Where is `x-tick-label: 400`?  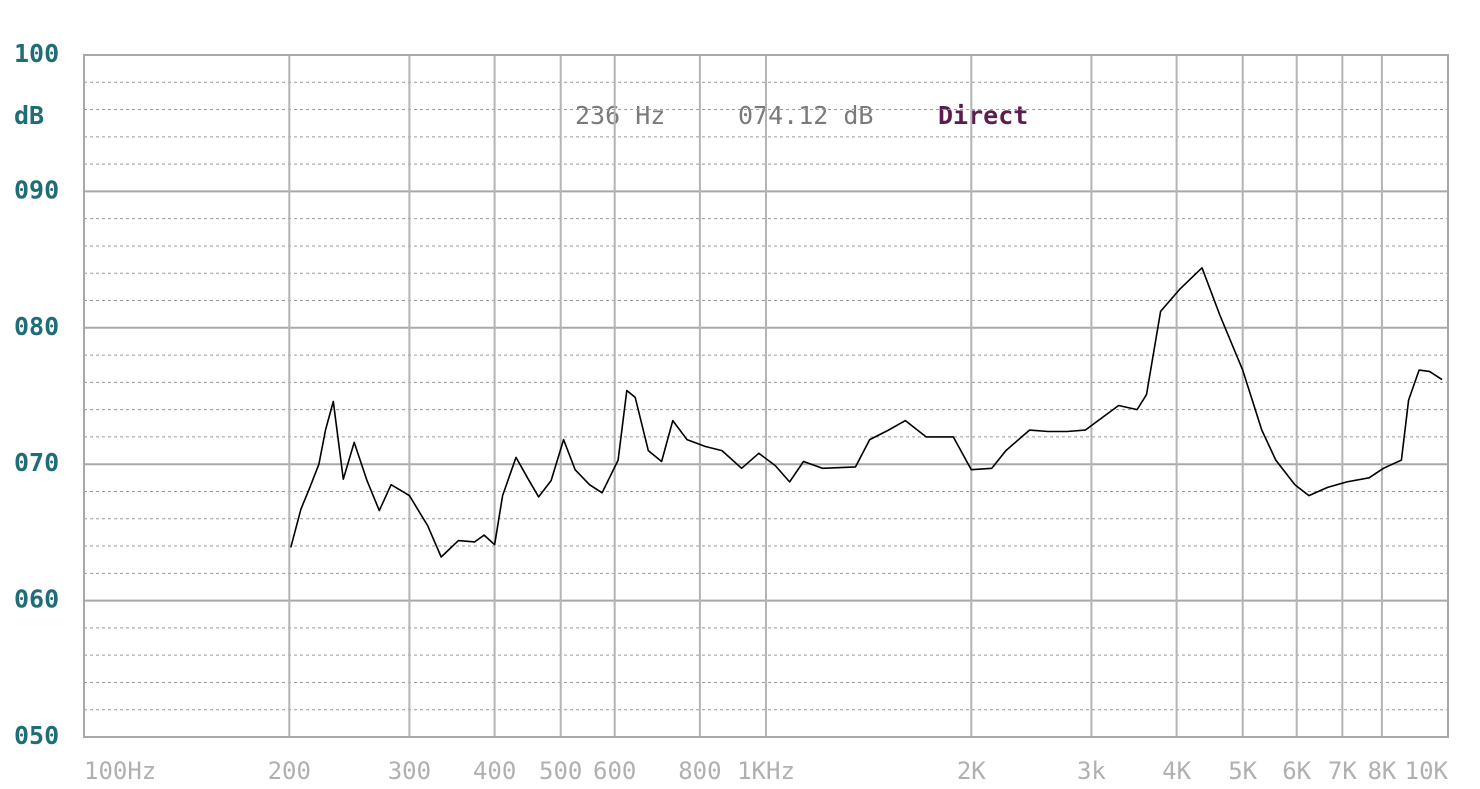
x-tick-label: 400 is located at coordinates (494, 771).